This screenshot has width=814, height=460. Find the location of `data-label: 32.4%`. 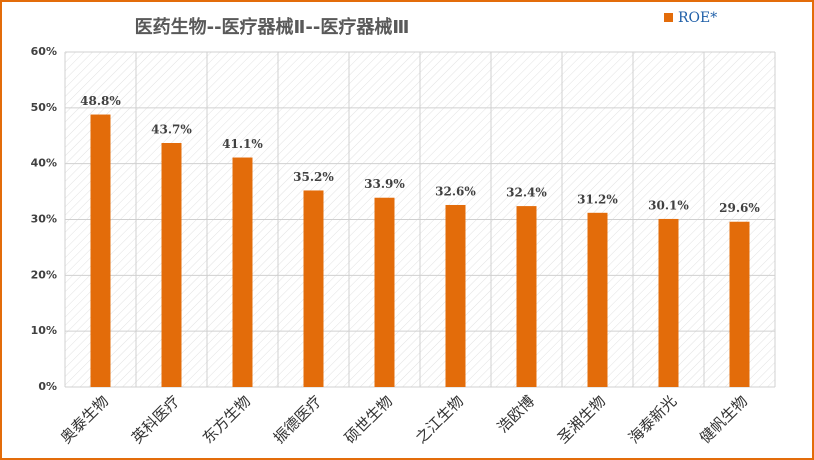

data-label: 32.4% is located at coordinates (526, 193).